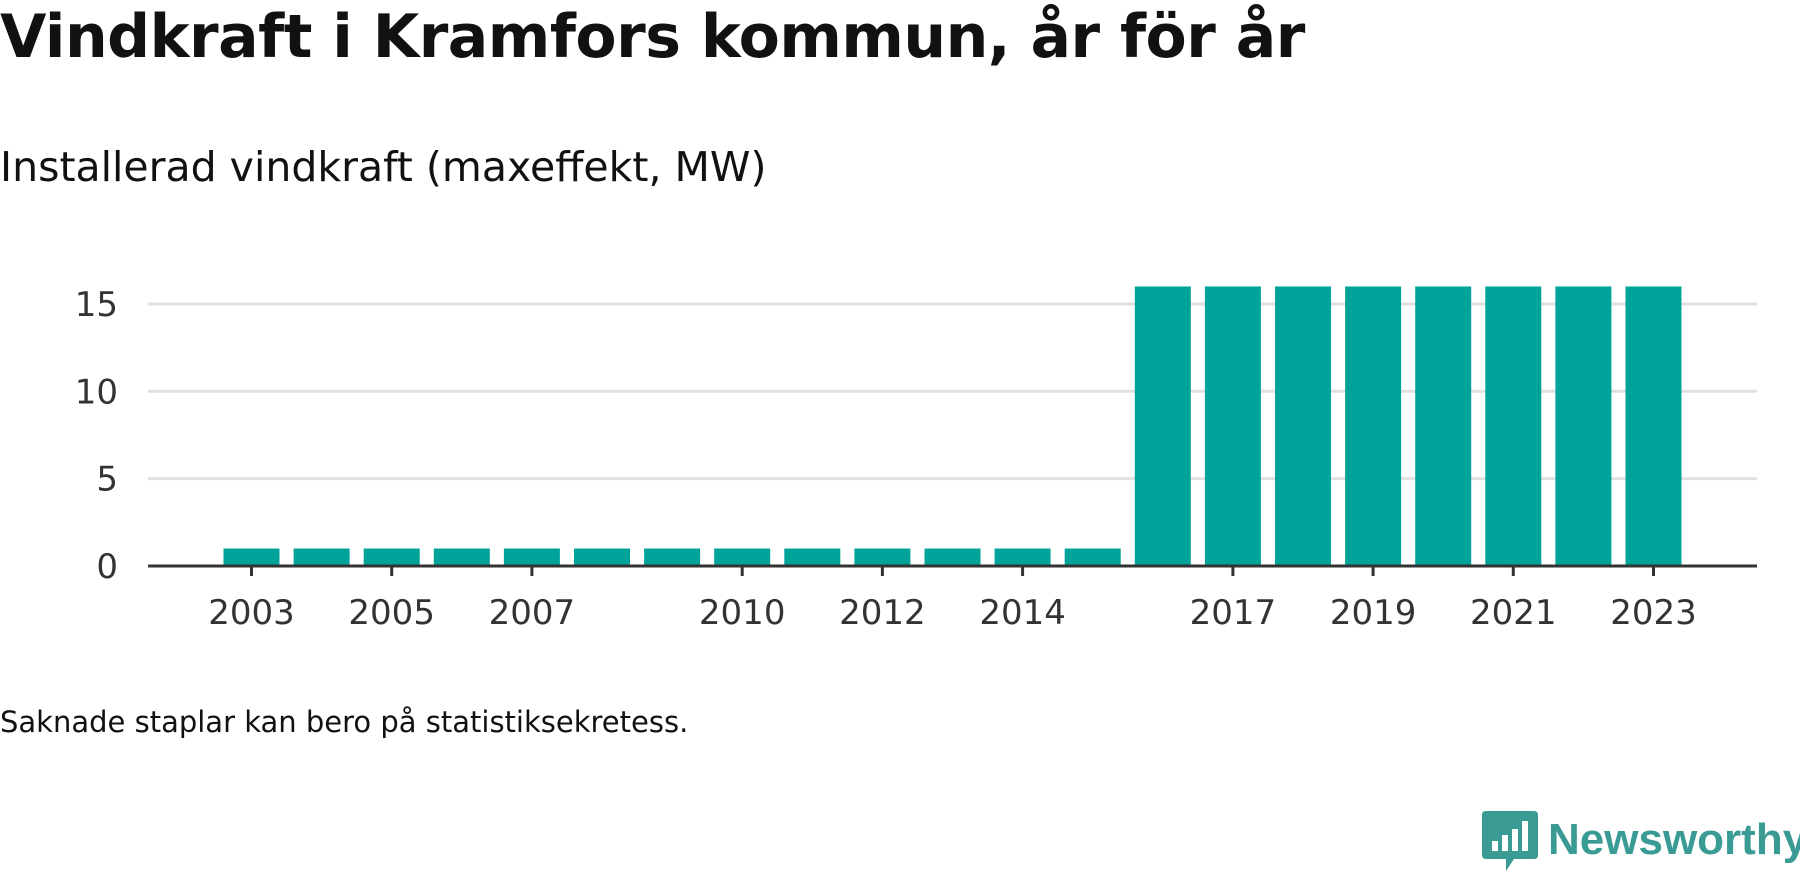  I want to click on bar-2022, so click(1583, 426).